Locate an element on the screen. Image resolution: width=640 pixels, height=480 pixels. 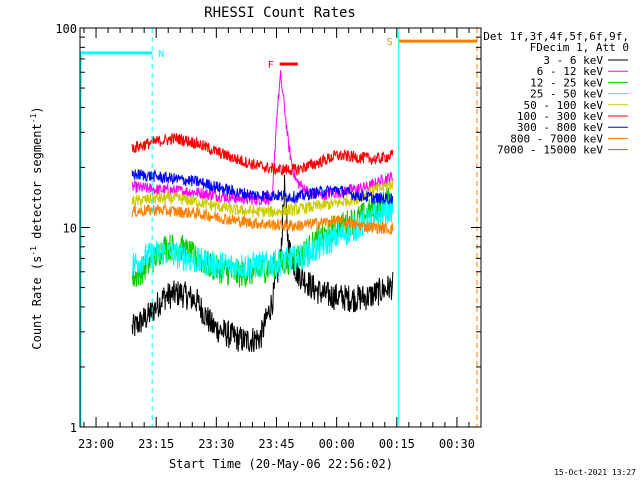
series-line-800-7000-kev is located at coordinates (262, 219).